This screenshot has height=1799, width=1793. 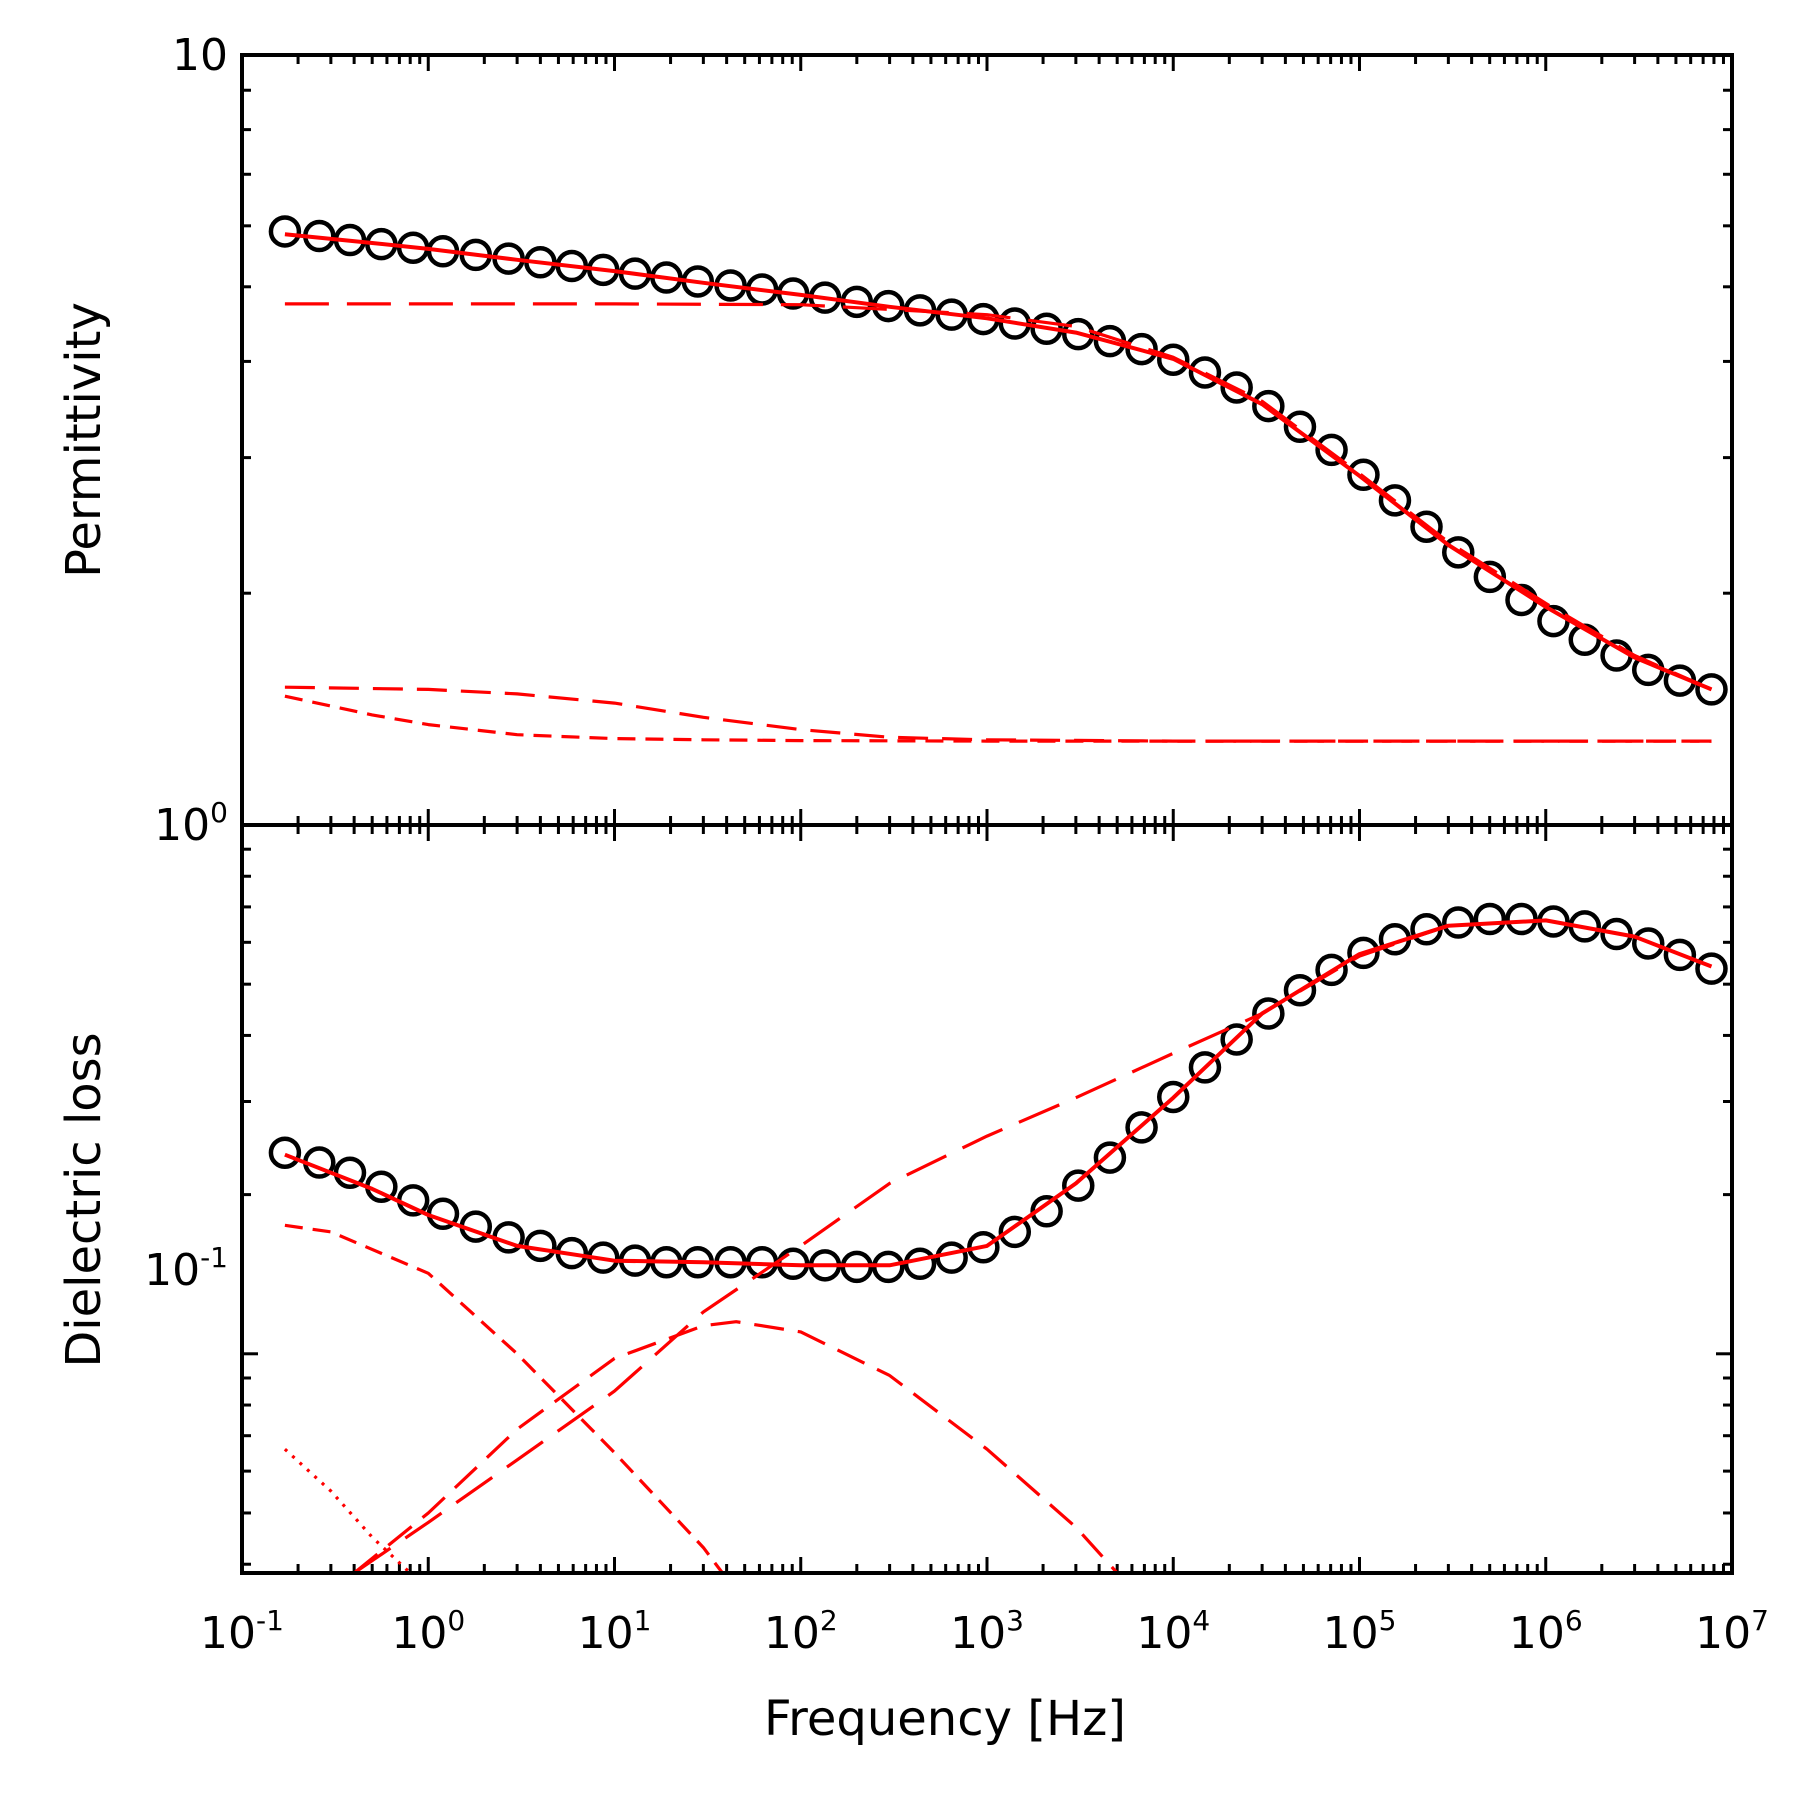 What do you see at coordinates (615, 1631) in the screenshot?
I see `frequency-tick-label: 10¹` at bounding box center [615, 1631].